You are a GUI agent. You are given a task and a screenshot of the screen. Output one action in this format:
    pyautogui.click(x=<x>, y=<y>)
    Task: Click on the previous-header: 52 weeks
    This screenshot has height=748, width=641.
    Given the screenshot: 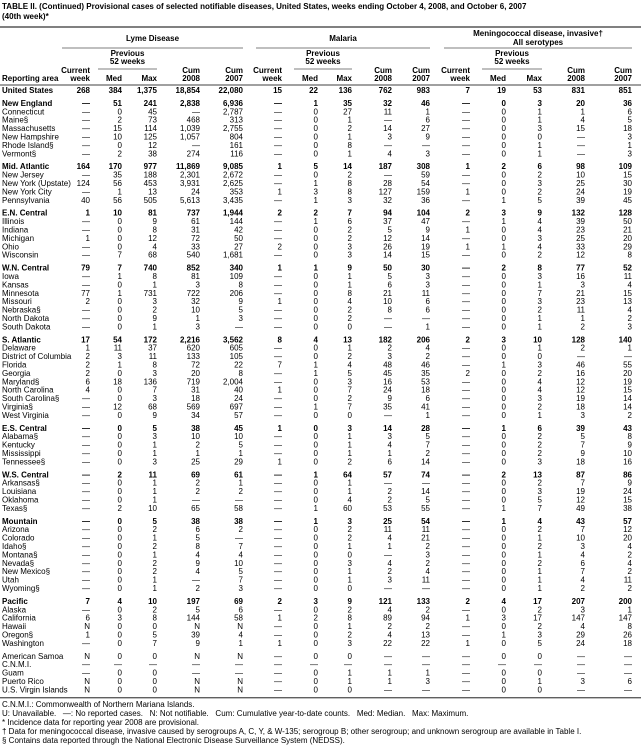 What is the action you would take?
    pyautogui.click(x=512, y=61)
    